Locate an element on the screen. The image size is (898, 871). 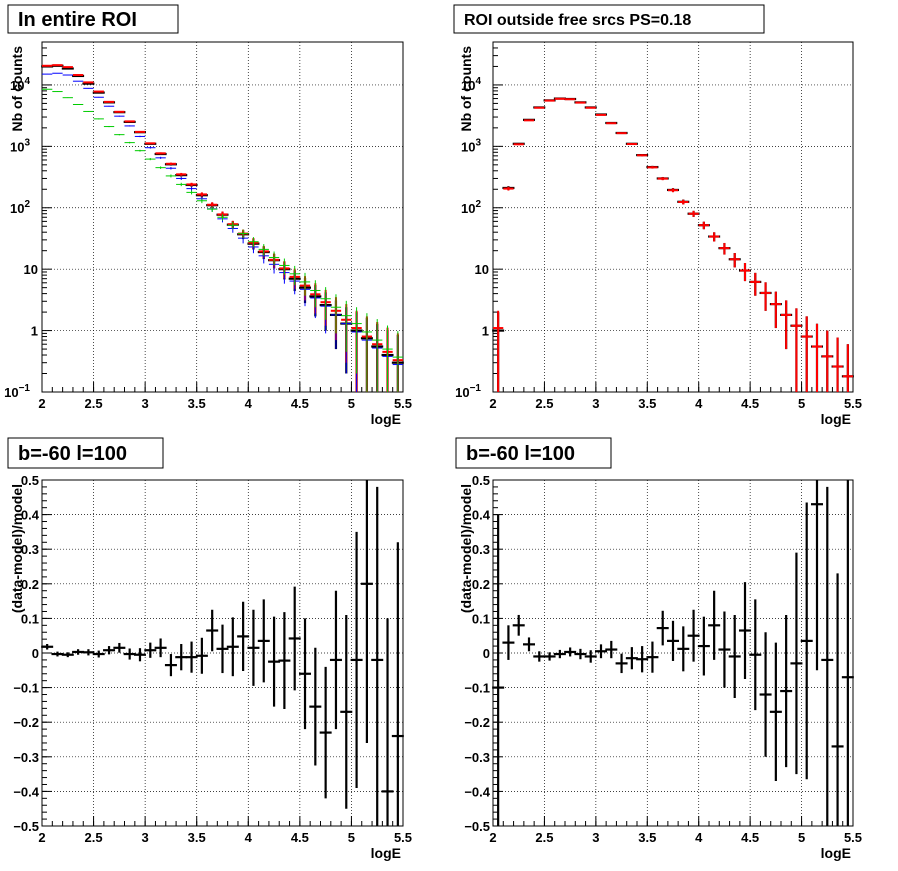
panel-title: ROI outside free srcs PS=0.18 is located at coordinates (577, 20).